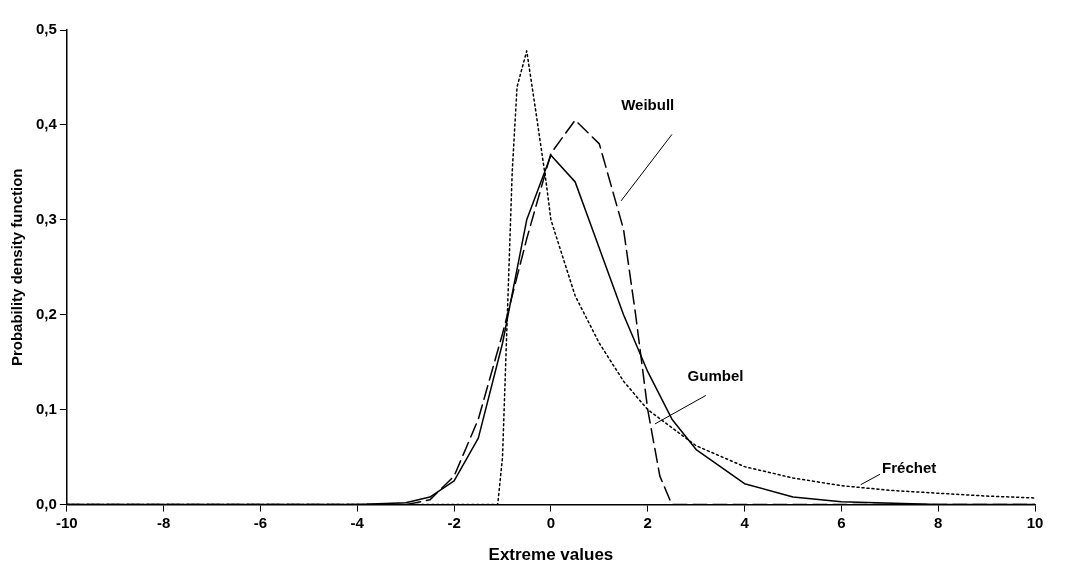 The image size is (1075, 575). I want to click on series-label: Fréchet, so click(909, 467).